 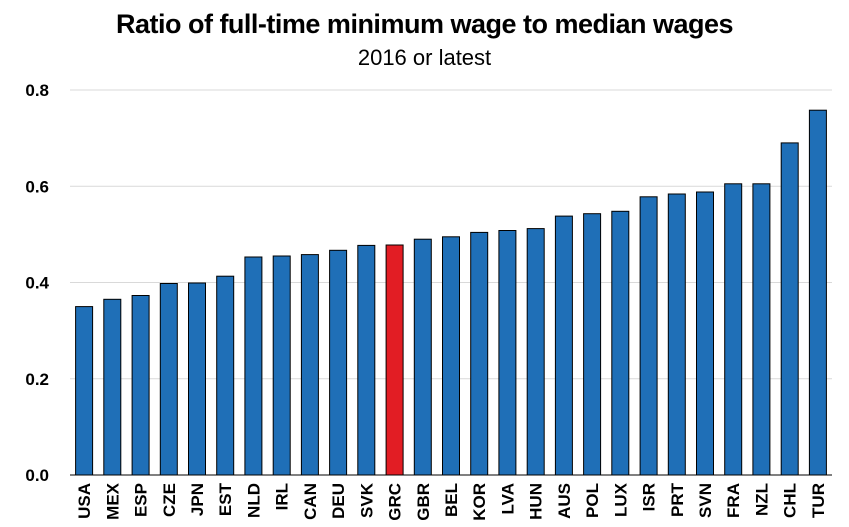 I want to click on bar-chl, so click(x=789, y=309).